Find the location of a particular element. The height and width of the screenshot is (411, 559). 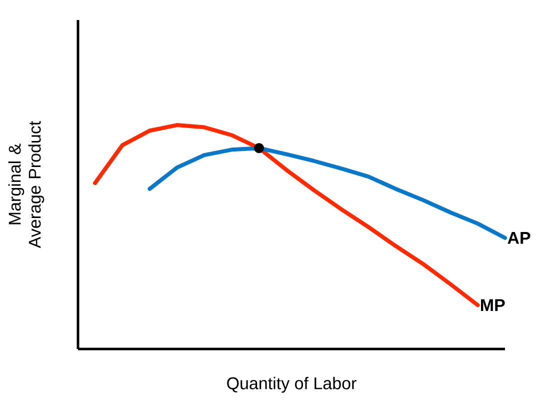

y-axis-title: Marginal & Average Product is located at coordinates (26, 184).